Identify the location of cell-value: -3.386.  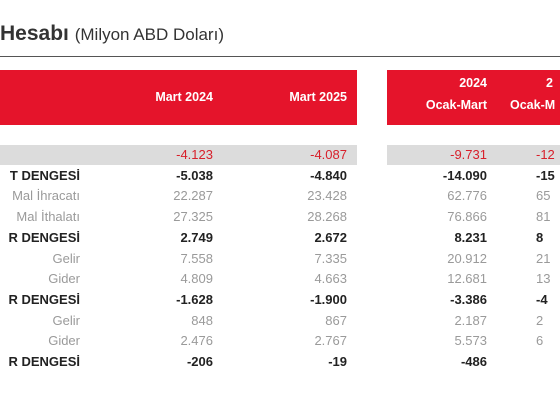
(468, 299).